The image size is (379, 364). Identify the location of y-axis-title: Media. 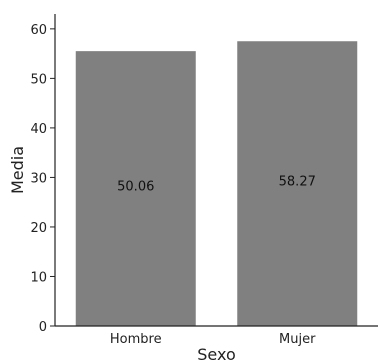
(17, 170).